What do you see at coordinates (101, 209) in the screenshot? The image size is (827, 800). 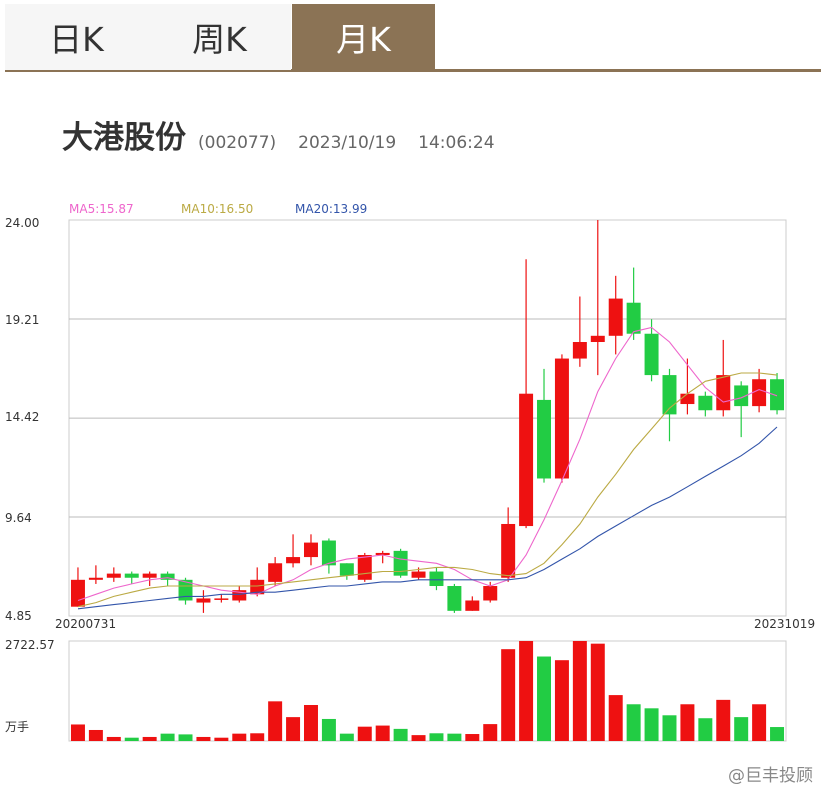 I see `ma5-legend: MA5:15.87` at bounding box center [101, 209].